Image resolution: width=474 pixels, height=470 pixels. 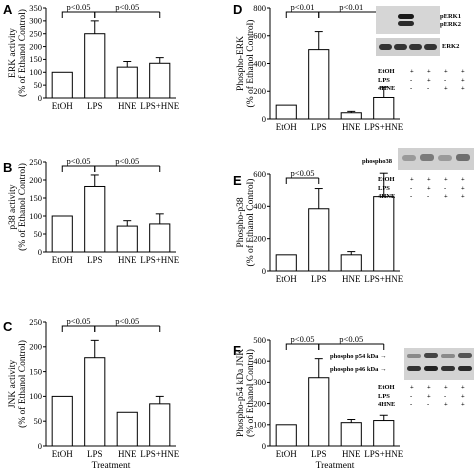 What do you see at coordinates (62, 106) in the screenshot?
I see `panel-a-category-label-0: EtOH` at bounding box center [62, 106].